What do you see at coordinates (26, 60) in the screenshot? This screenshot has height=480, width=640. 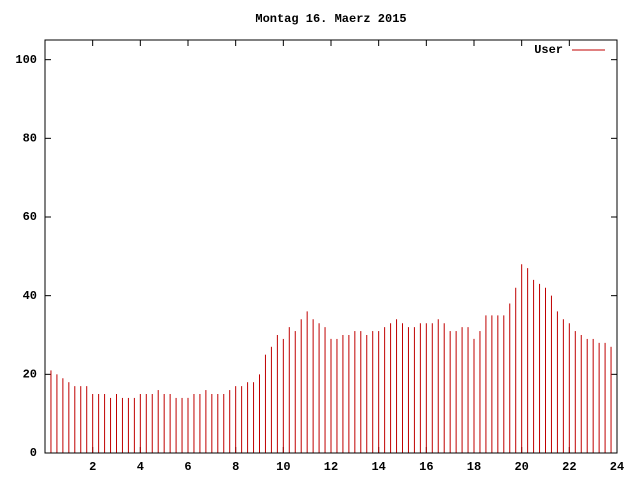 I see `y-tick-label: 100` at bounding box center [26, 60].